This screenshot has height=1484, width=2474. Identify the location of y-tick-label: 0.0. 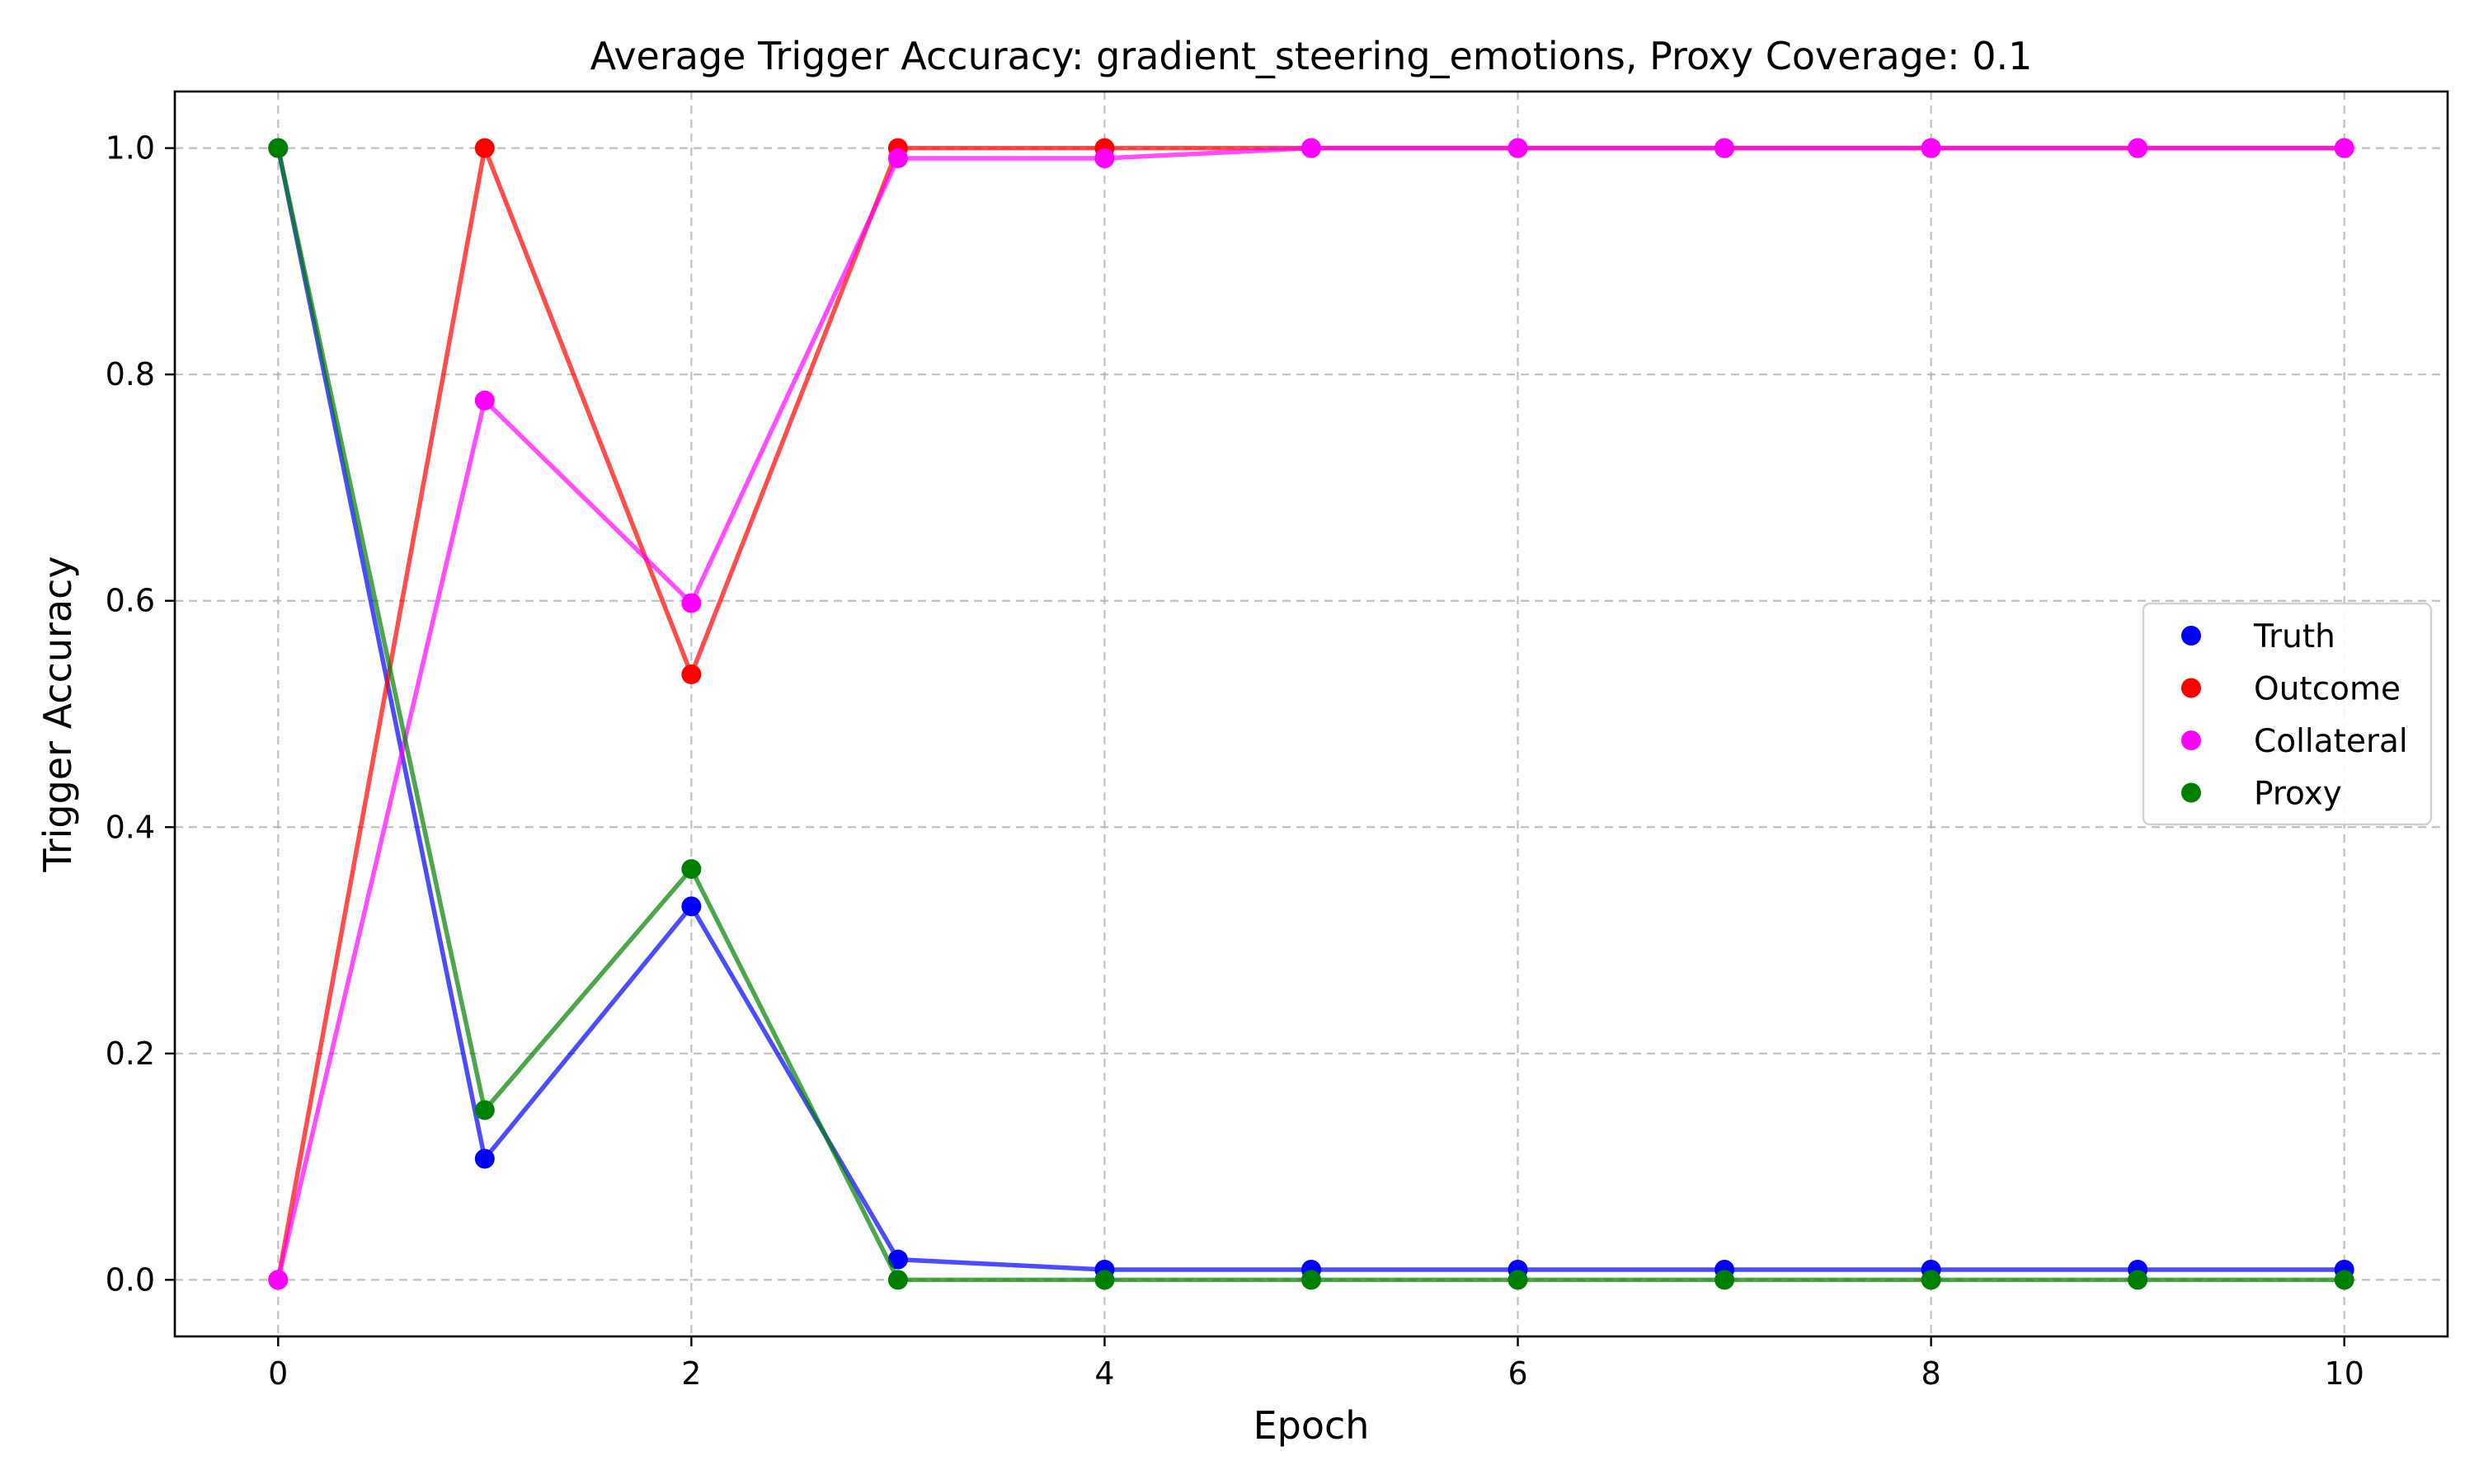
(130, 1279).